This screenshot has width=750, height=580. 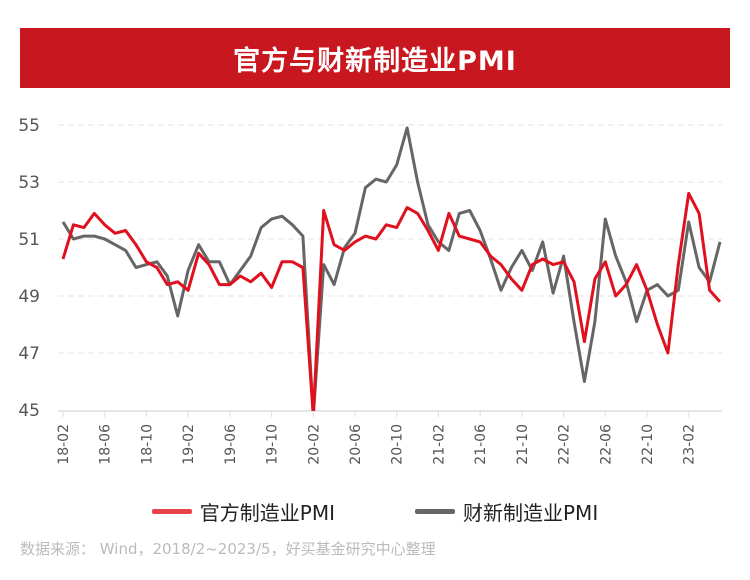 What do you see at coordinates (439, 444) in the screenshot?
I see `x-tick-label: 21-02` at bounding box center [439, 444].